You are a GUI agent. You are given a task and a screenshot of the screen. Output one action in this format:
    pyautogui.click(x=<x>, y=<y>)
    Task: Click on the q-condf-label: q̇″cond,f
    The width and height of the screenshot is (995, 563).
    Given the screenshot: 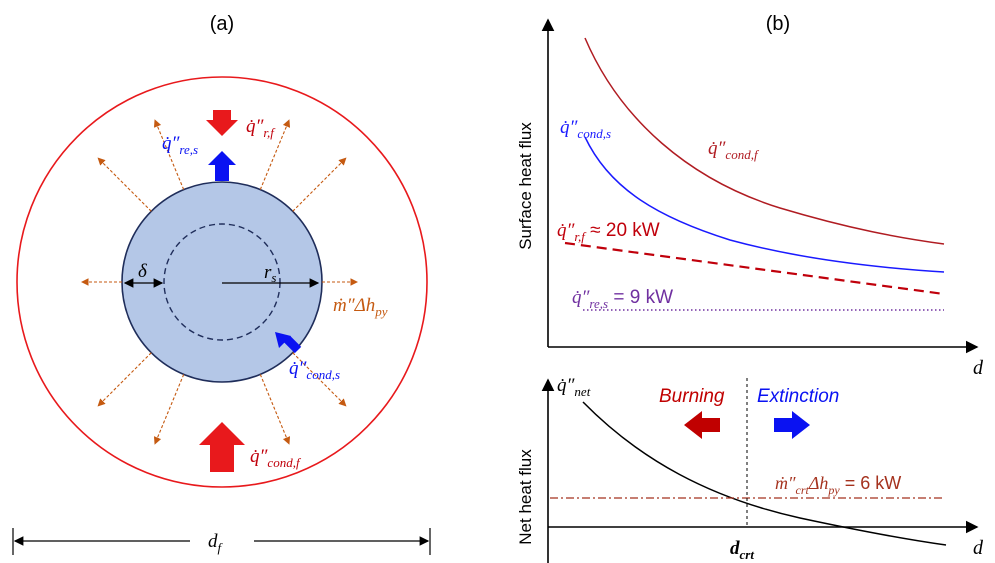 What is the action you would take?
    pyautogui.click(x=276, y=458)
    